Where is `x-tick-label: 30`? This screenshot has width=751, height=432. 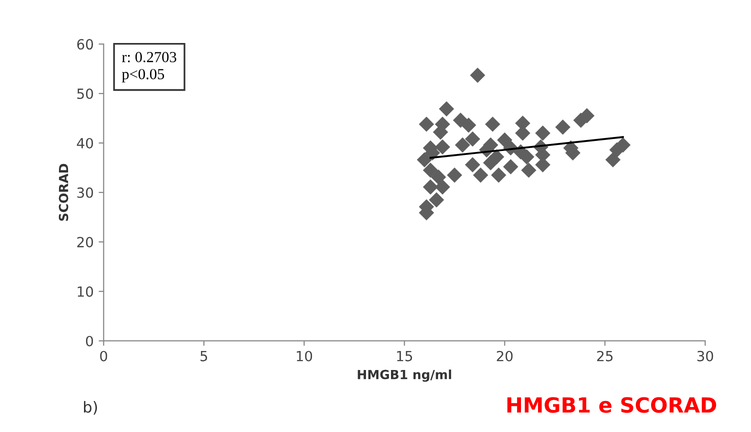
x-tick-label: 30 is located at coordinates (705, 356).